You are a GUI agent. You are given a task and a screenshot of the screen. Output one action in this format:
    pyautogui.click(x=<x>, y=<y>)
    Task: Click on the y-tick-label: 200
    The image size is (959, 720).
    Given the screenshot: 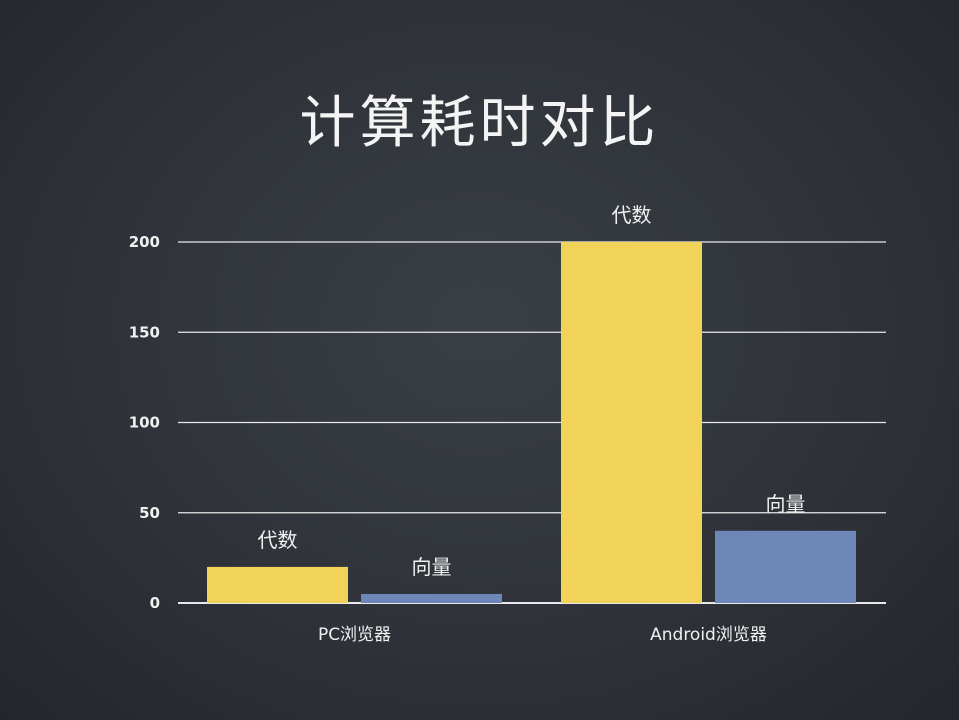 What is the action you would take?
    pyautogui.click(x=144, y=242)
    